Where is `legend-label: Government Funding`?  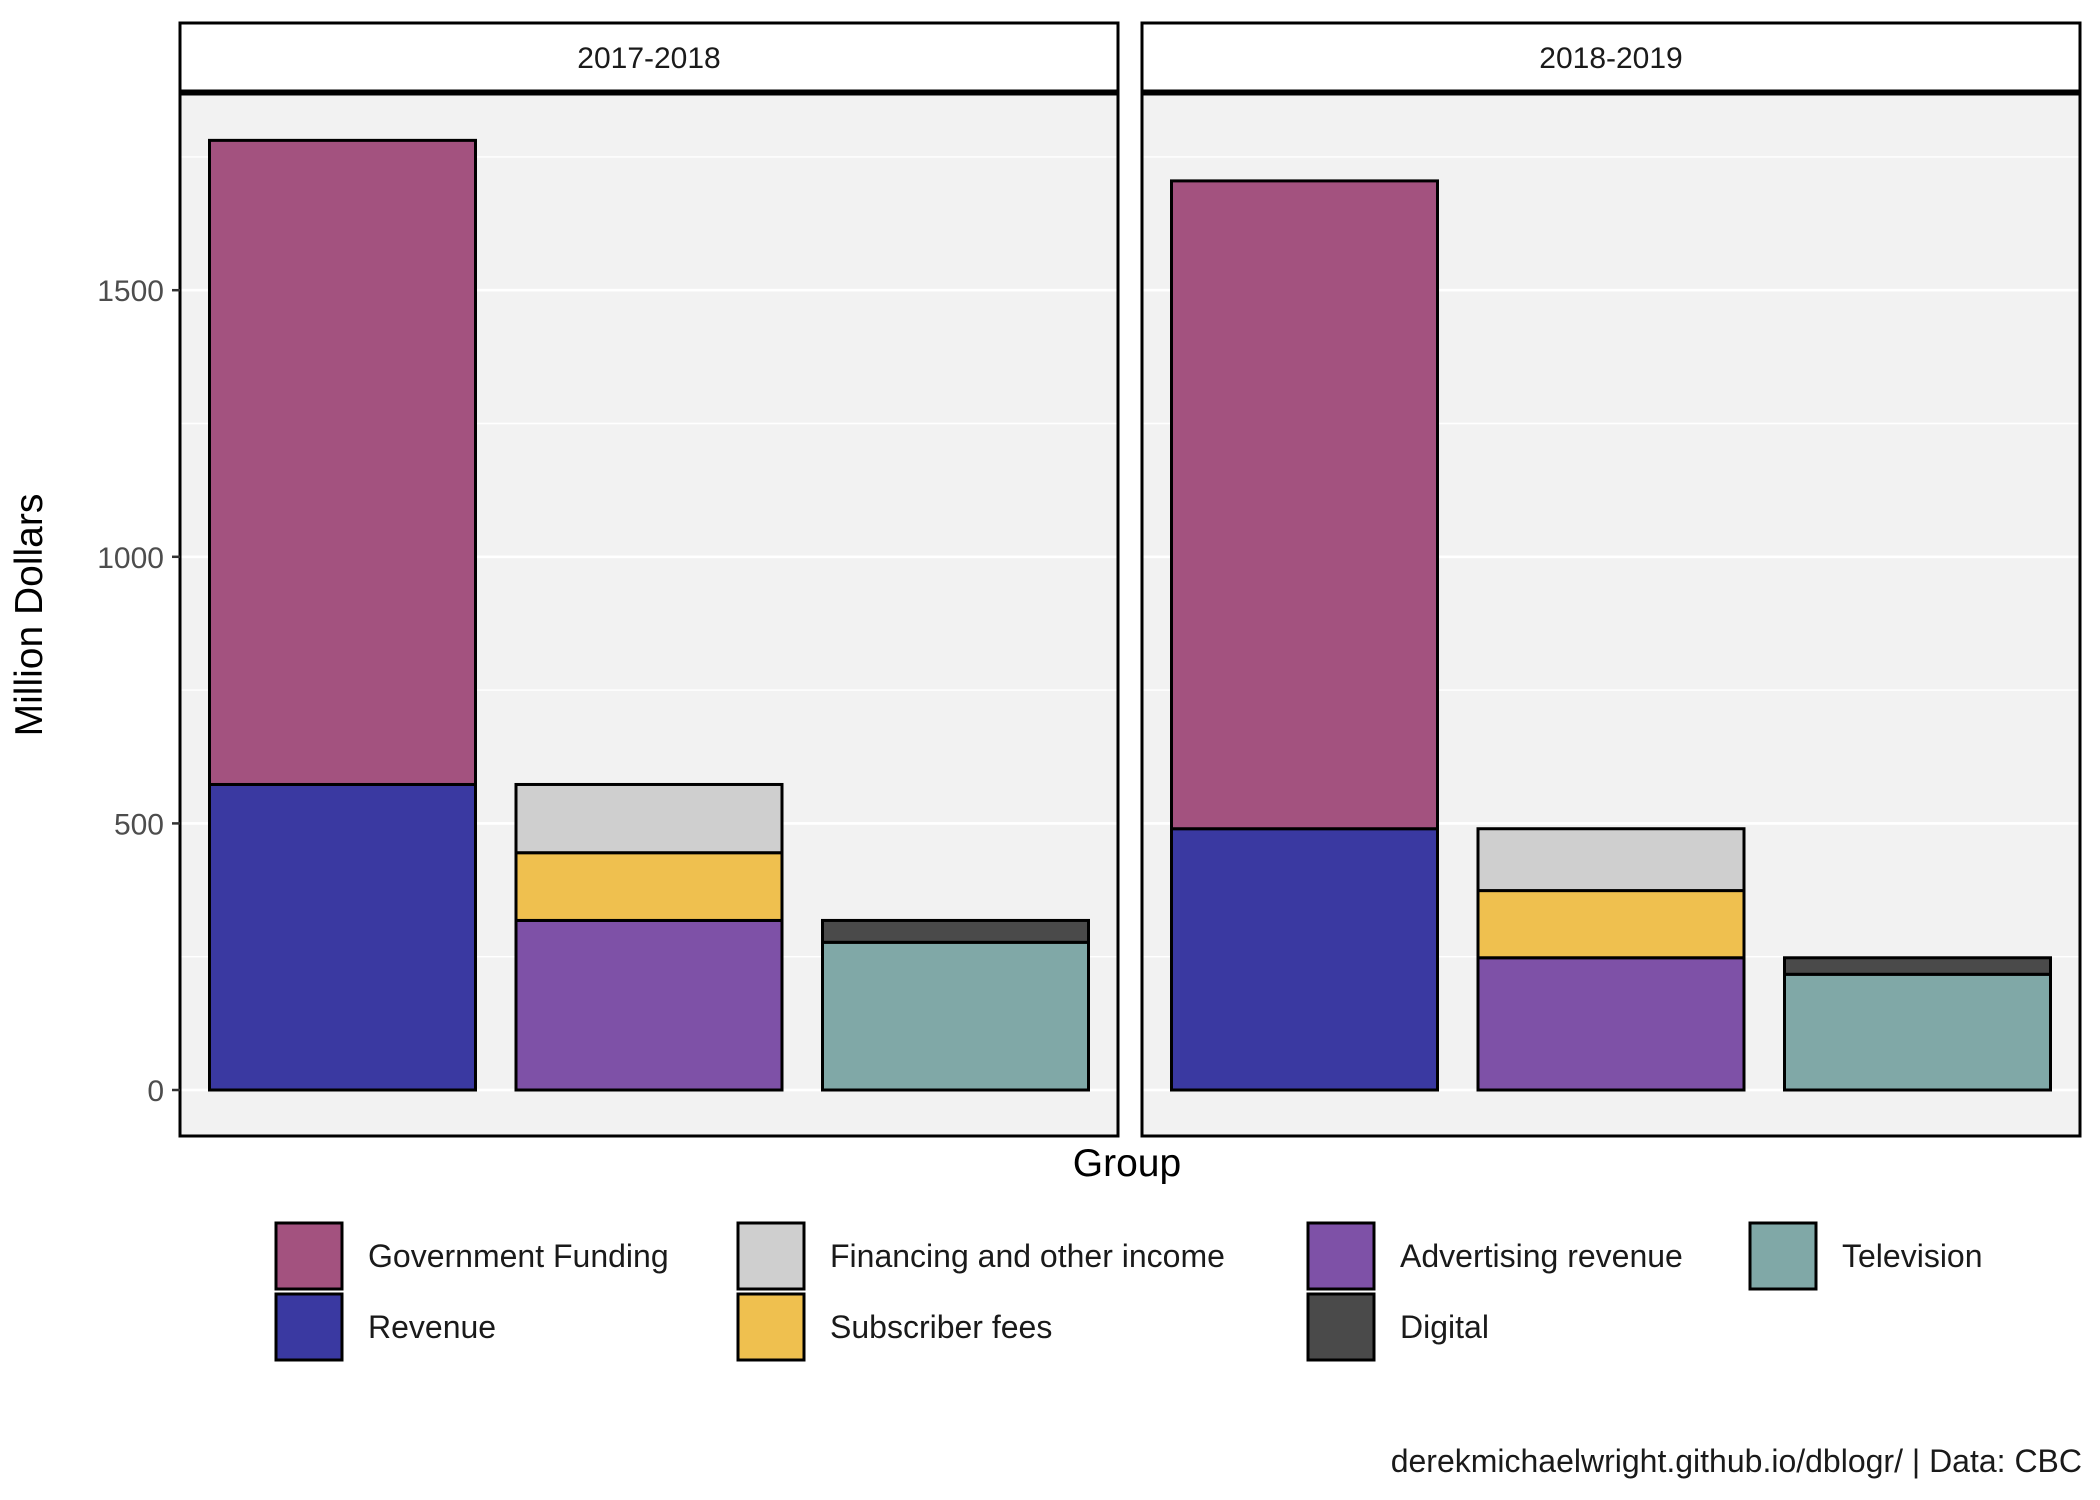
legend-label: Government Funding is located at coordinates (518, 1256).